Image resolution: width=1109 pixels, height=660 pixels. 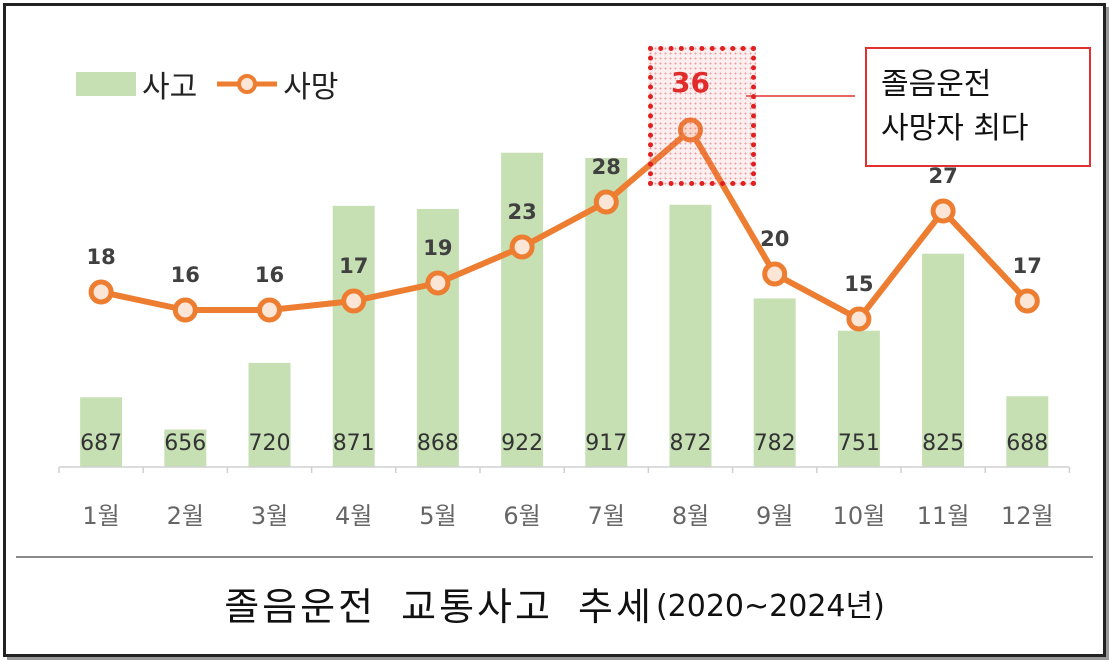 What do you see at coordinates (521, 516) in the screenshot?
I see `x-tick-label: 6월` at bounding box center [521, 516].